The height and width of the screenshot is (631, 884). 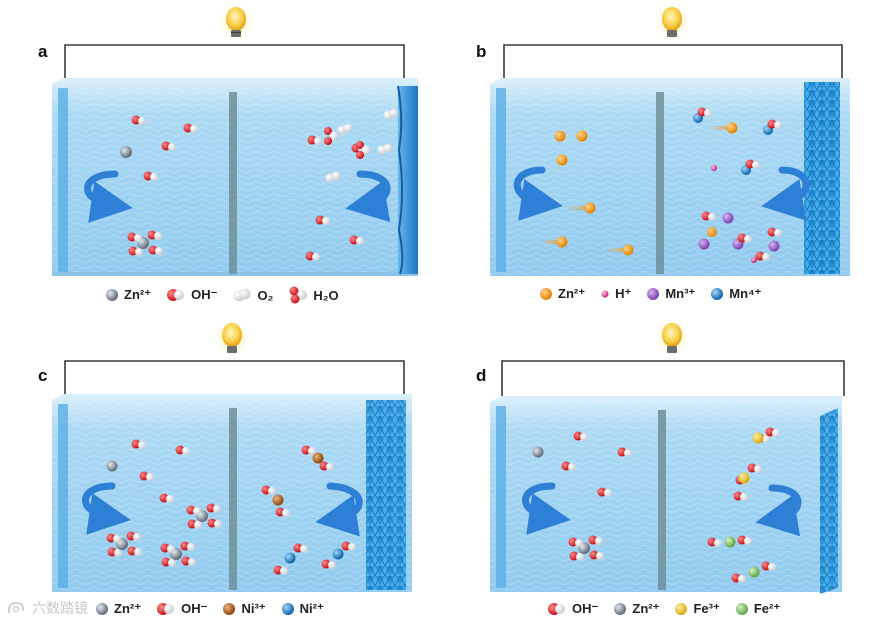 What do you see at coordinates (366, 150) in the screenshot?
I see `water-hydrogen` at bounding box center [366, 150].